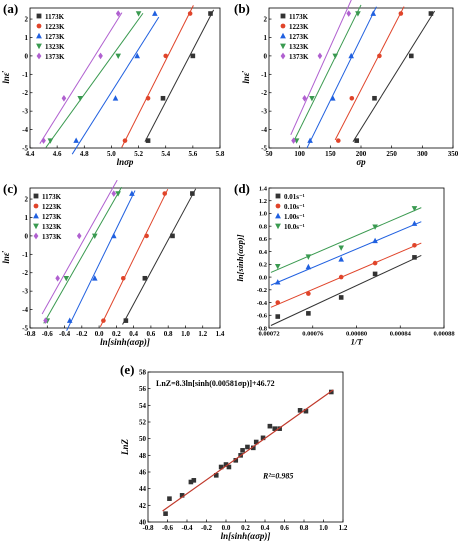  What do you see at coordinates (111, 154) in the screenshot?
I see `x-tick-label: 5.0` at bounding box center [111, 154].